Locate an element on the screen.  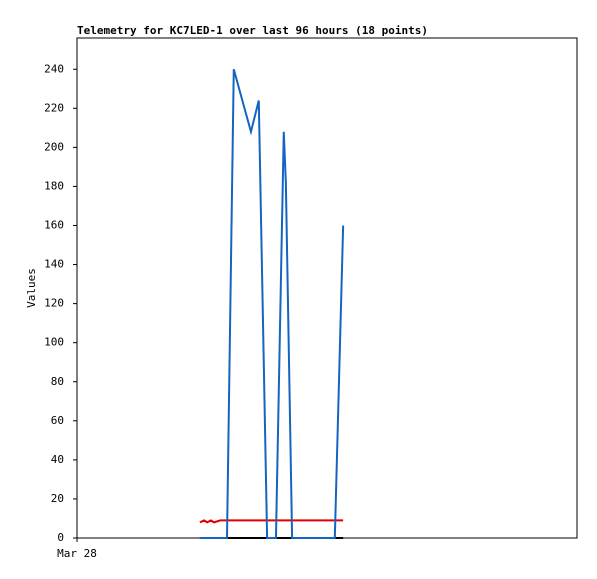
x-tick-label: Mar 28 is located at coordinates (77, 553).